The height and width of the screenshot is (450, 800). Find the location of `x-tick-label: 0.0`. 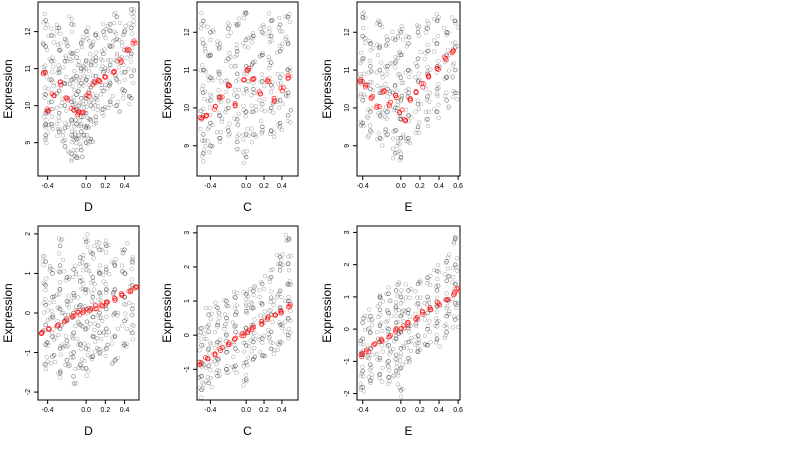

x-tick-label: 0.0 is located at coordinates (246, 410).